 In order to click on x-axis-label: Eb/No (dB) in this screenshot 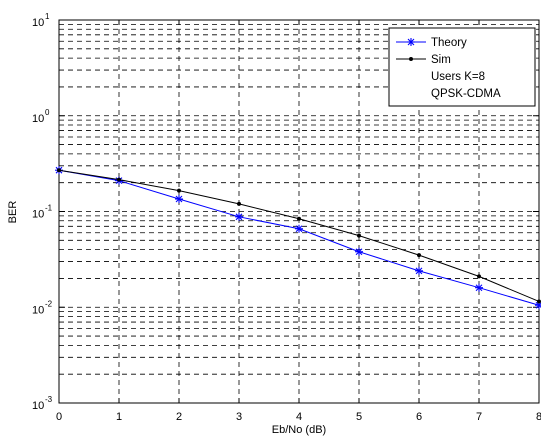, I will do `click(299, 430)`.